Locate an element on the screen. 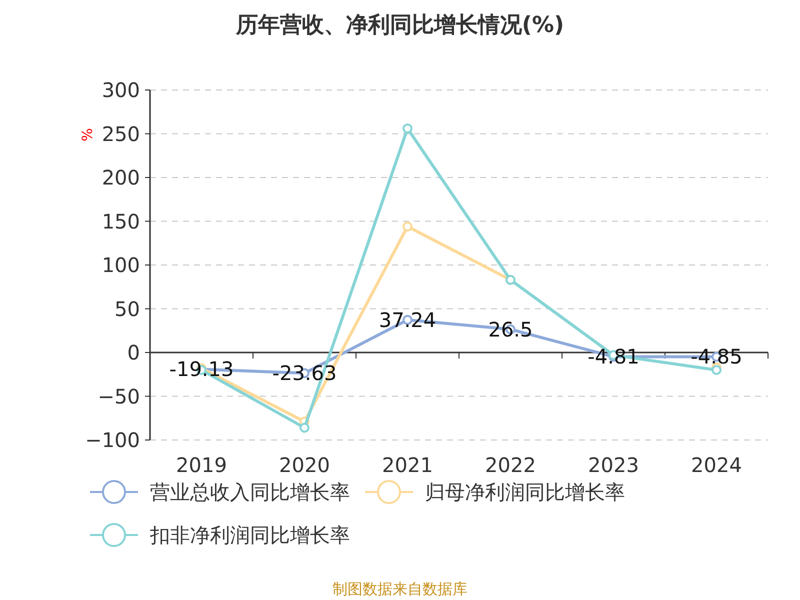  chart-title: 历年营收、净利同比增长情况(%) is located at coordinates (399, 25).